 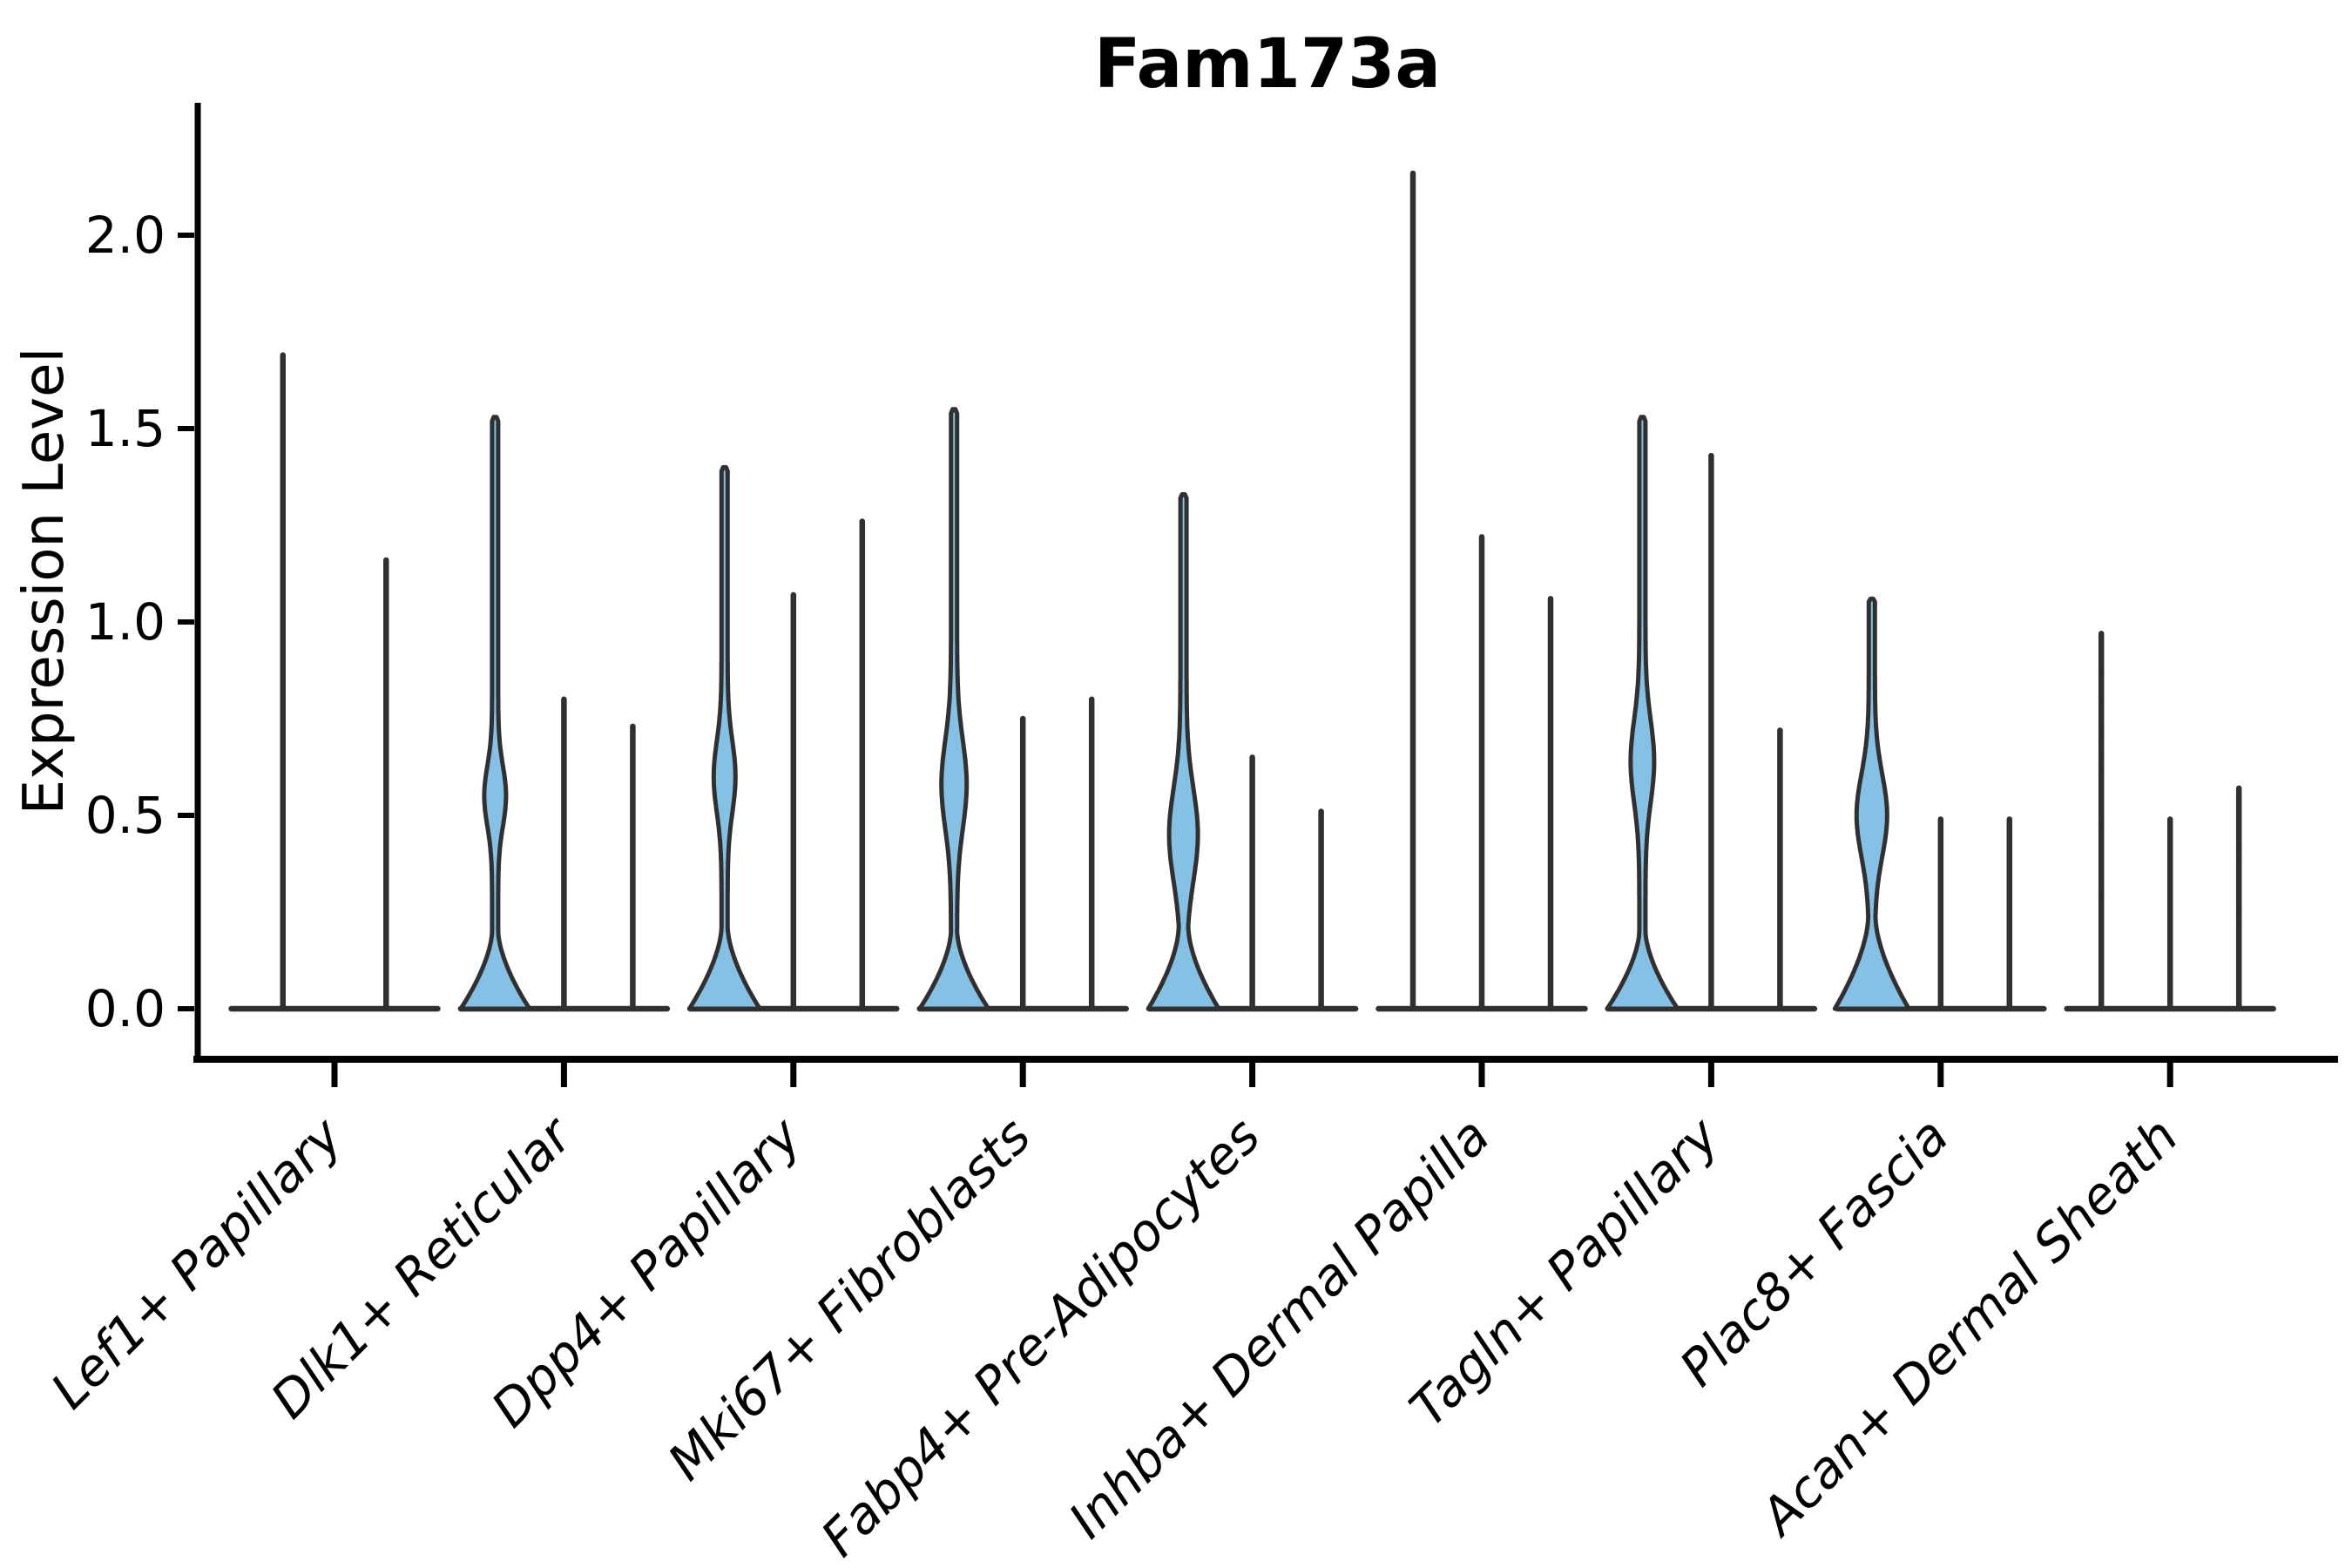 I want to click on y-axis-label: Expression Level, so click(x=44, y=581).